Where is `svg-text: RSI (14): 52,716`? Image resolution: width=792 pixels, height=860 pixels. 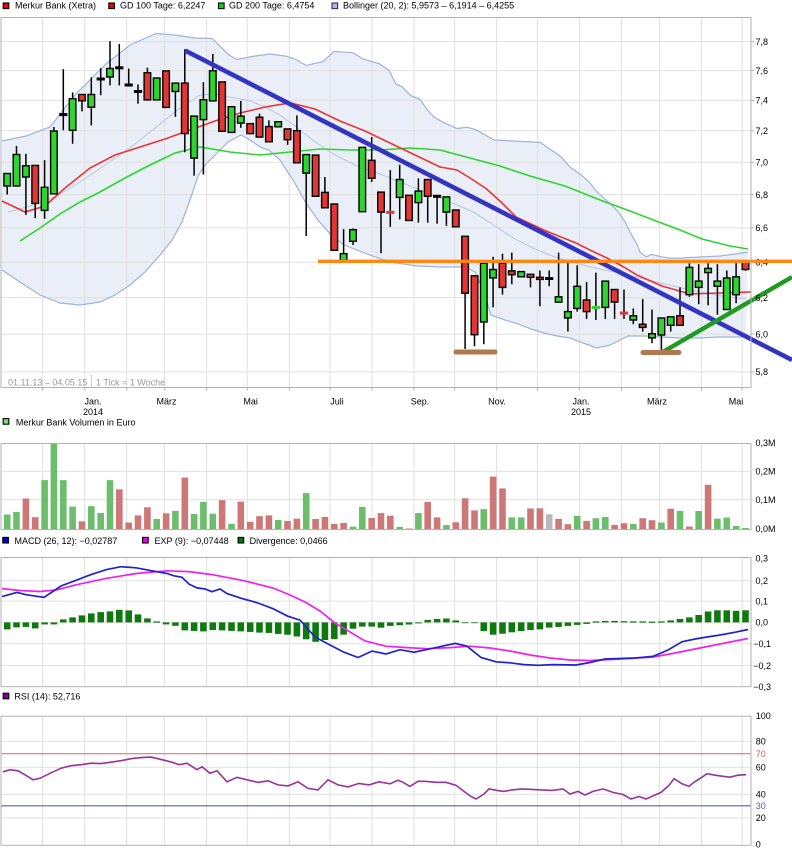
svg-text: RSI (14): 52,716 is located at coordinates (47, 696).